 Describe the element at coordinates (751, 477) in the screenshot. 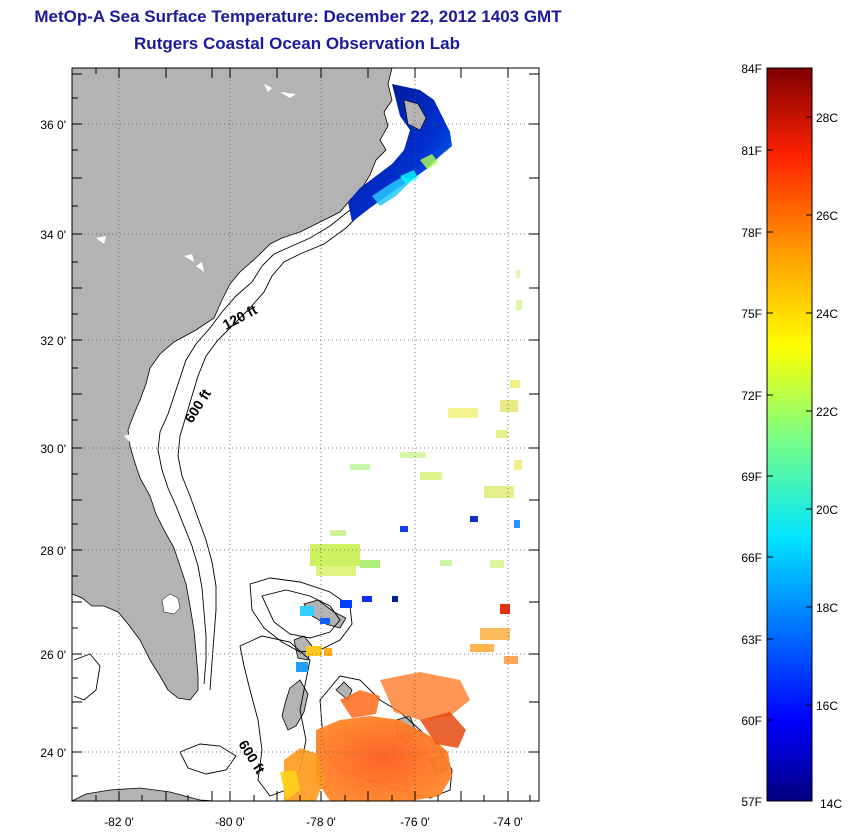

I see `colorbar-f-label: 69F` at that location.